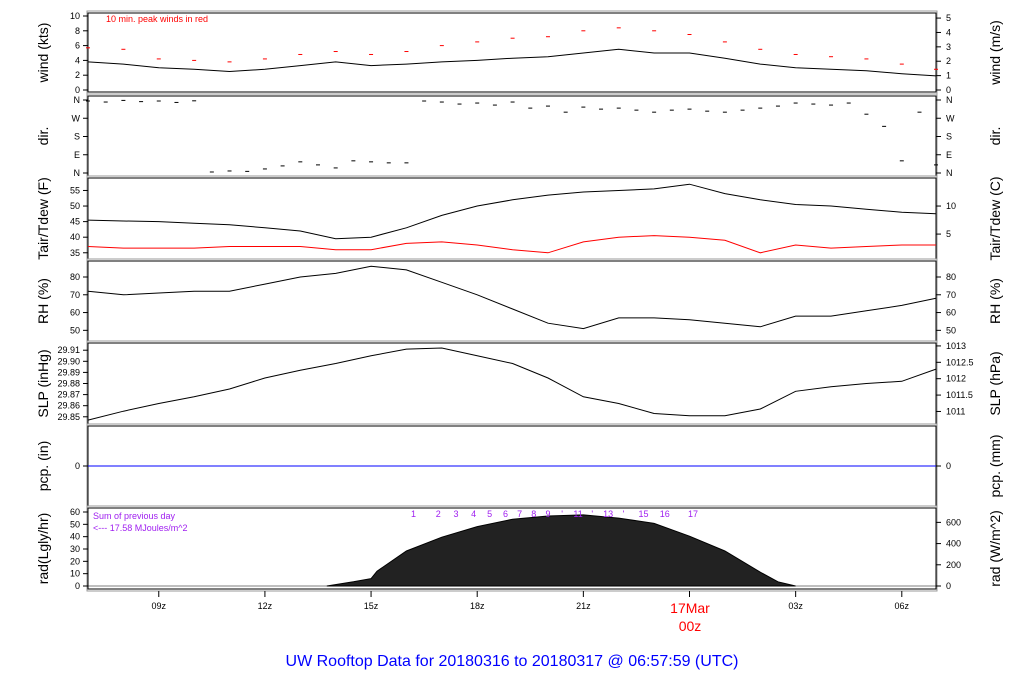 This screenshot has width=1024, height=700. Describe the element at coordinates (477, 606) in the screenshot. I see `x-tick-label: 18z` at that location.